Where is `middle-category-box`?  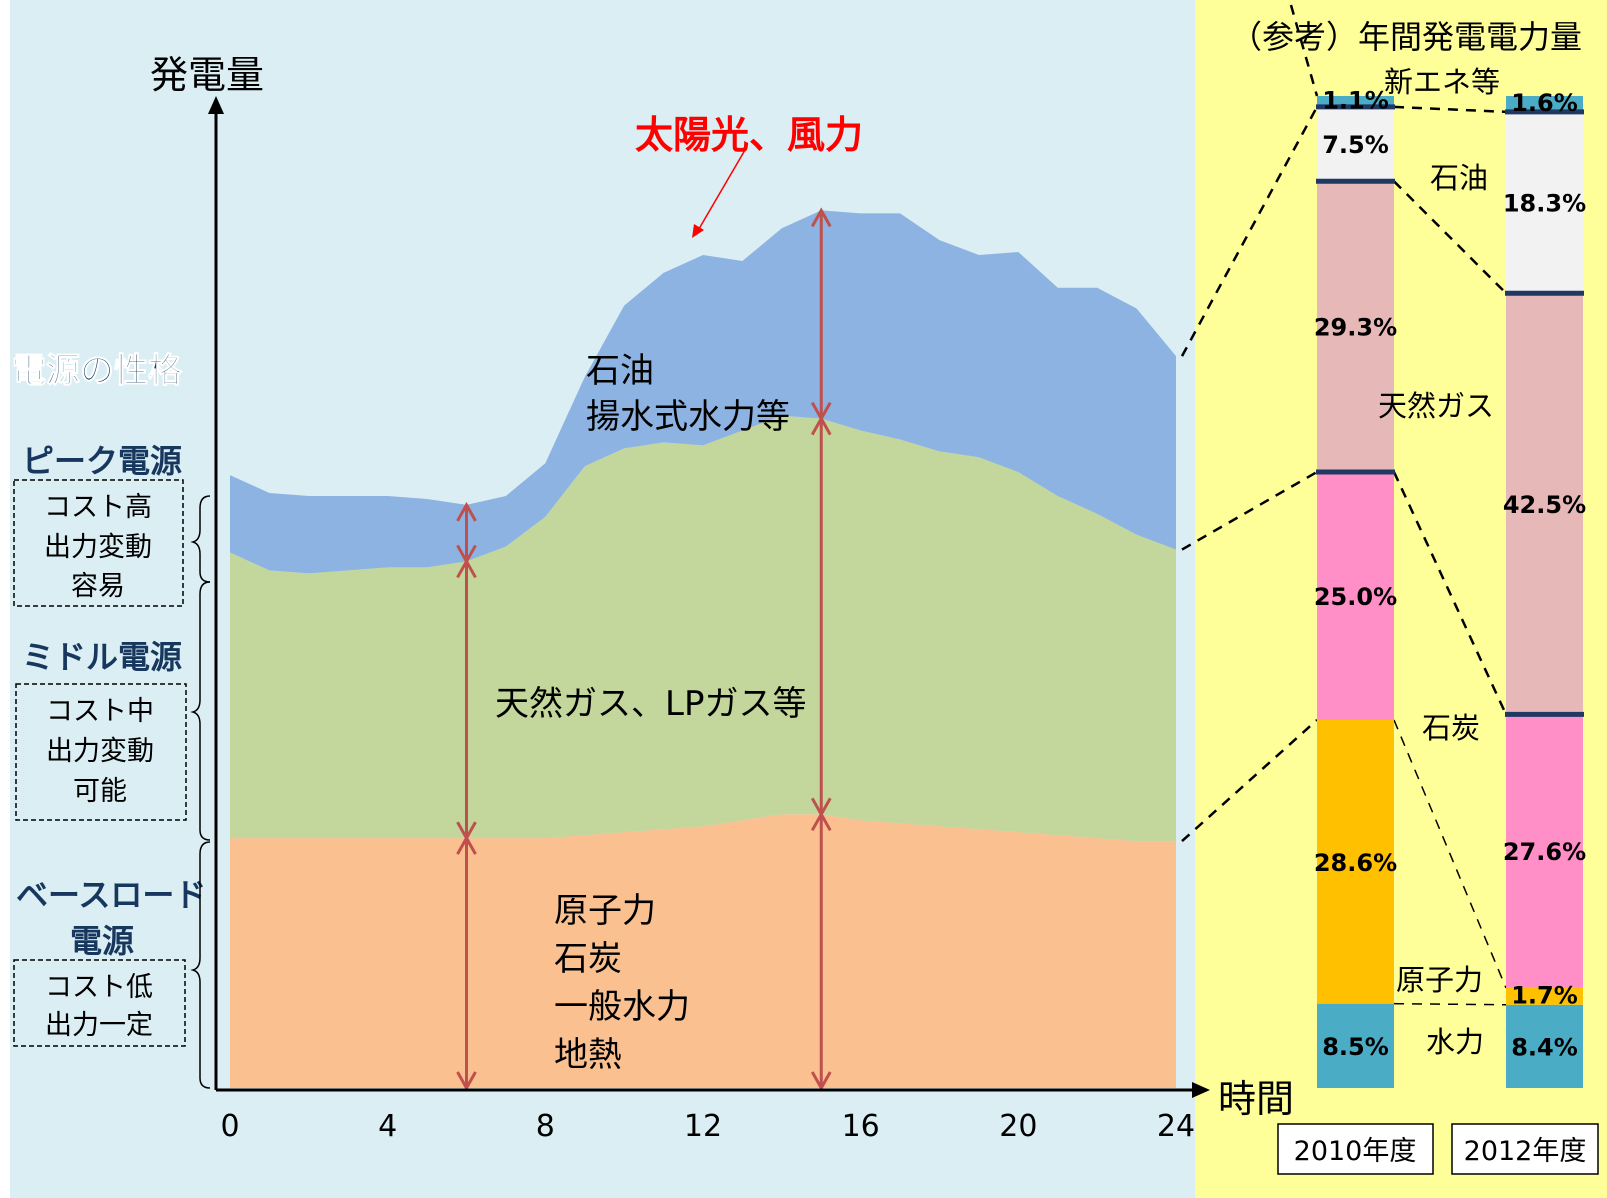 middle-category-box is located at coordinates (101, 752).